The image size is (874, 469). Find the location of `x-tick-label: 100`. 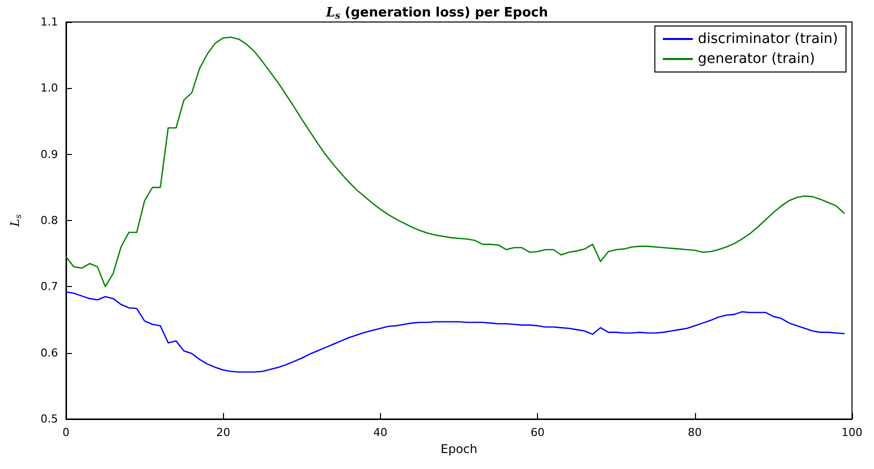

x-tick-label: 100 is located at coordinates (852, 432).